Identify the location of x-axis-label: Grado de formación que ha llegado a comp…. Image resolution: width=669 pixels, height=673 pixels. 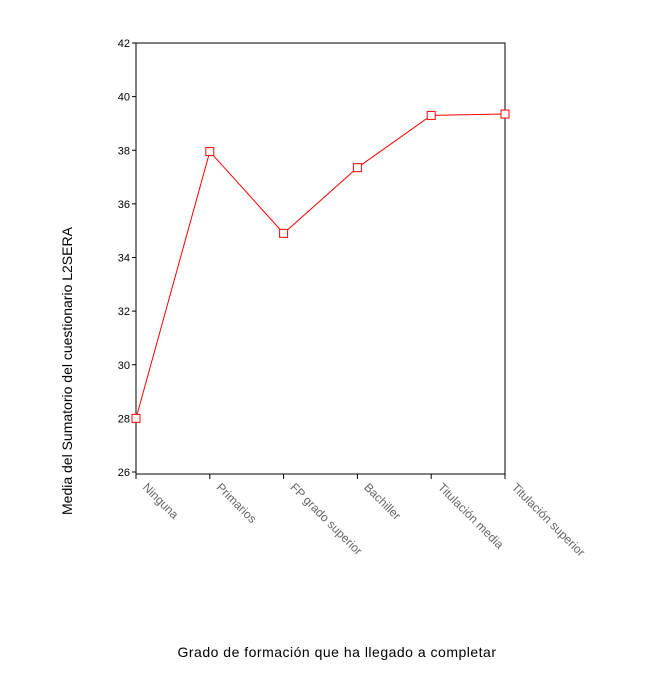
(336, 652).